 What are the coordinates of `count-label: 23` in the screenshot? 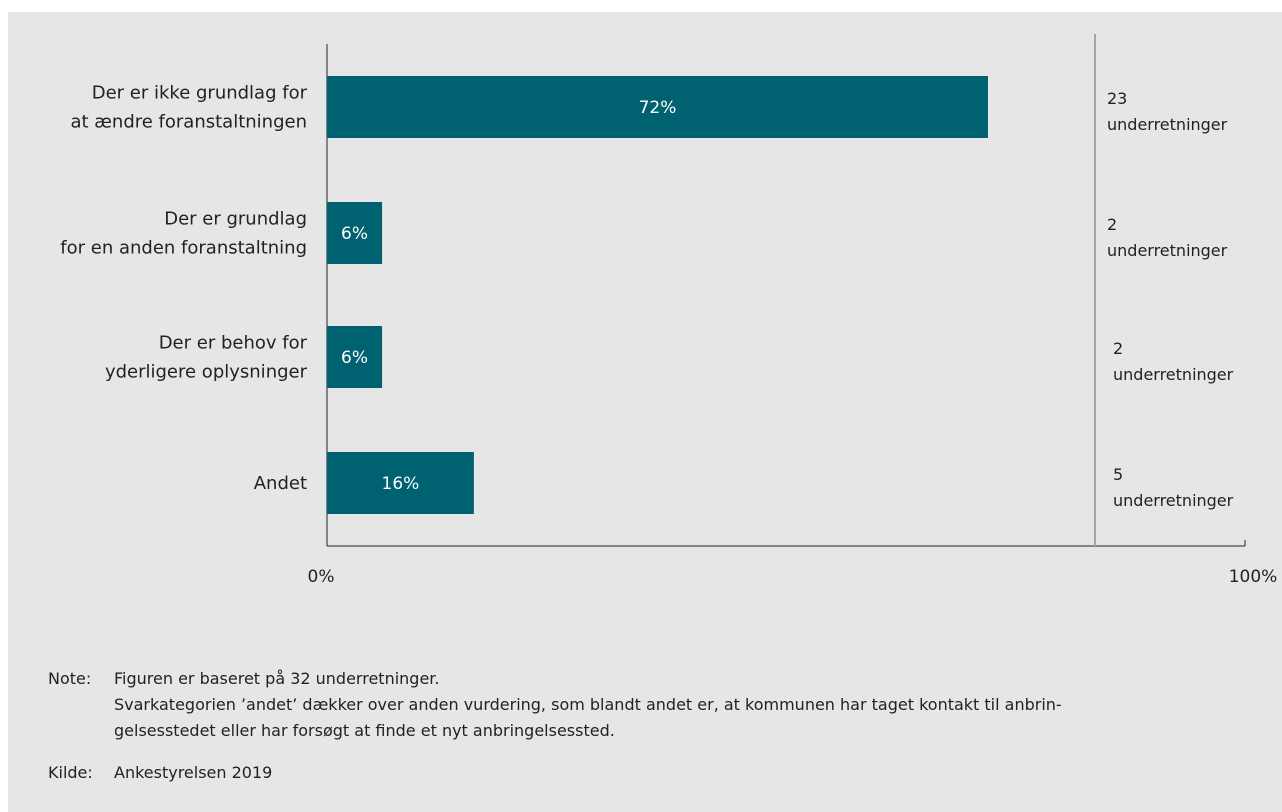 It's located at (1117, 98).